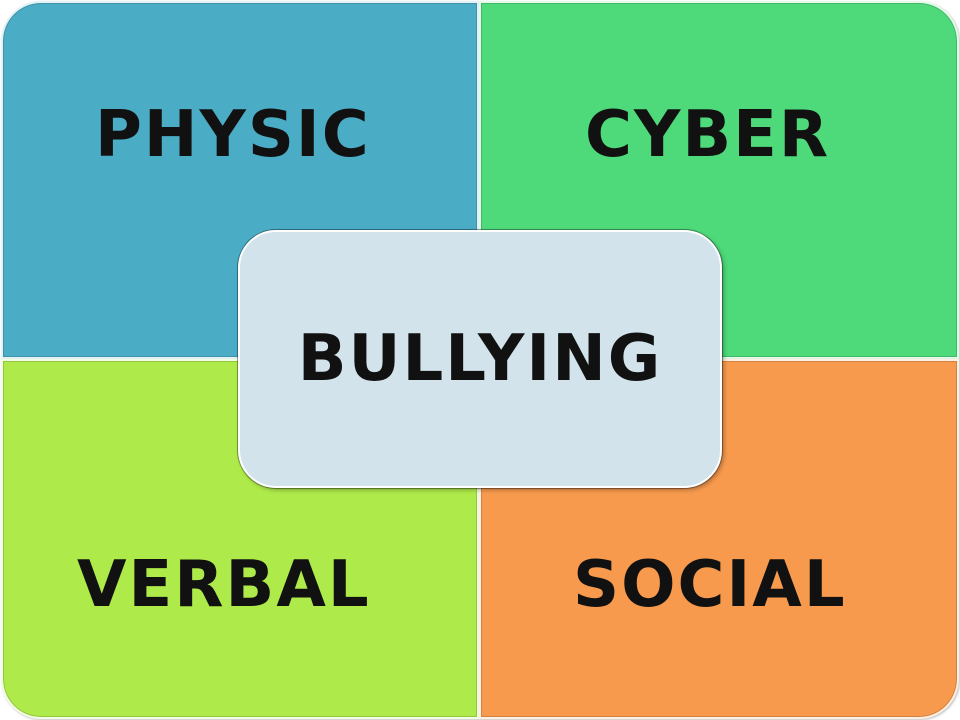  What do you see at coordinates (224, 585) in the screenshot?
I see `quadrant-label-verbal: VERBAL` at bounding box center [224, 585].